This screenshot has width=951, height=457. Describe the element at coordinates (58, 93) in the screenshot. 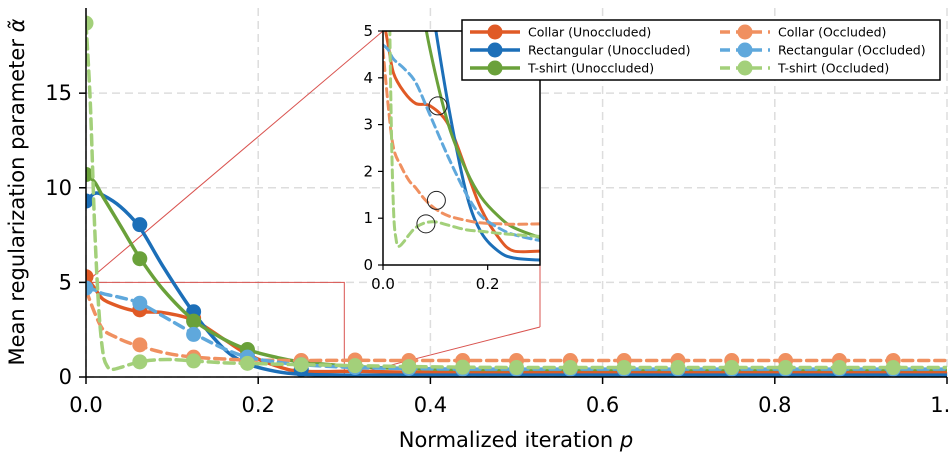

I see `y-tick-label: 15` at that location.